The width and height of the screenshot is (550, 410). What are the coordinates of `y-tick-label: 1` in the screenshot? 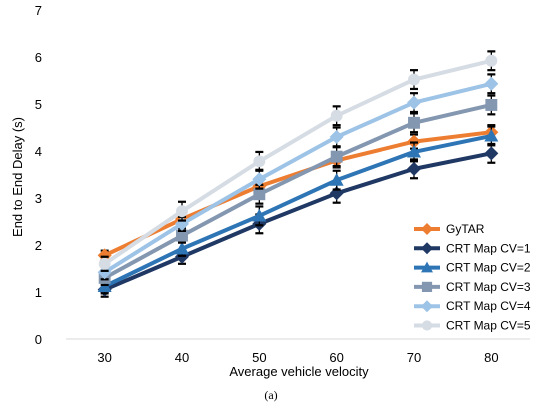 It's located at (38, 292).